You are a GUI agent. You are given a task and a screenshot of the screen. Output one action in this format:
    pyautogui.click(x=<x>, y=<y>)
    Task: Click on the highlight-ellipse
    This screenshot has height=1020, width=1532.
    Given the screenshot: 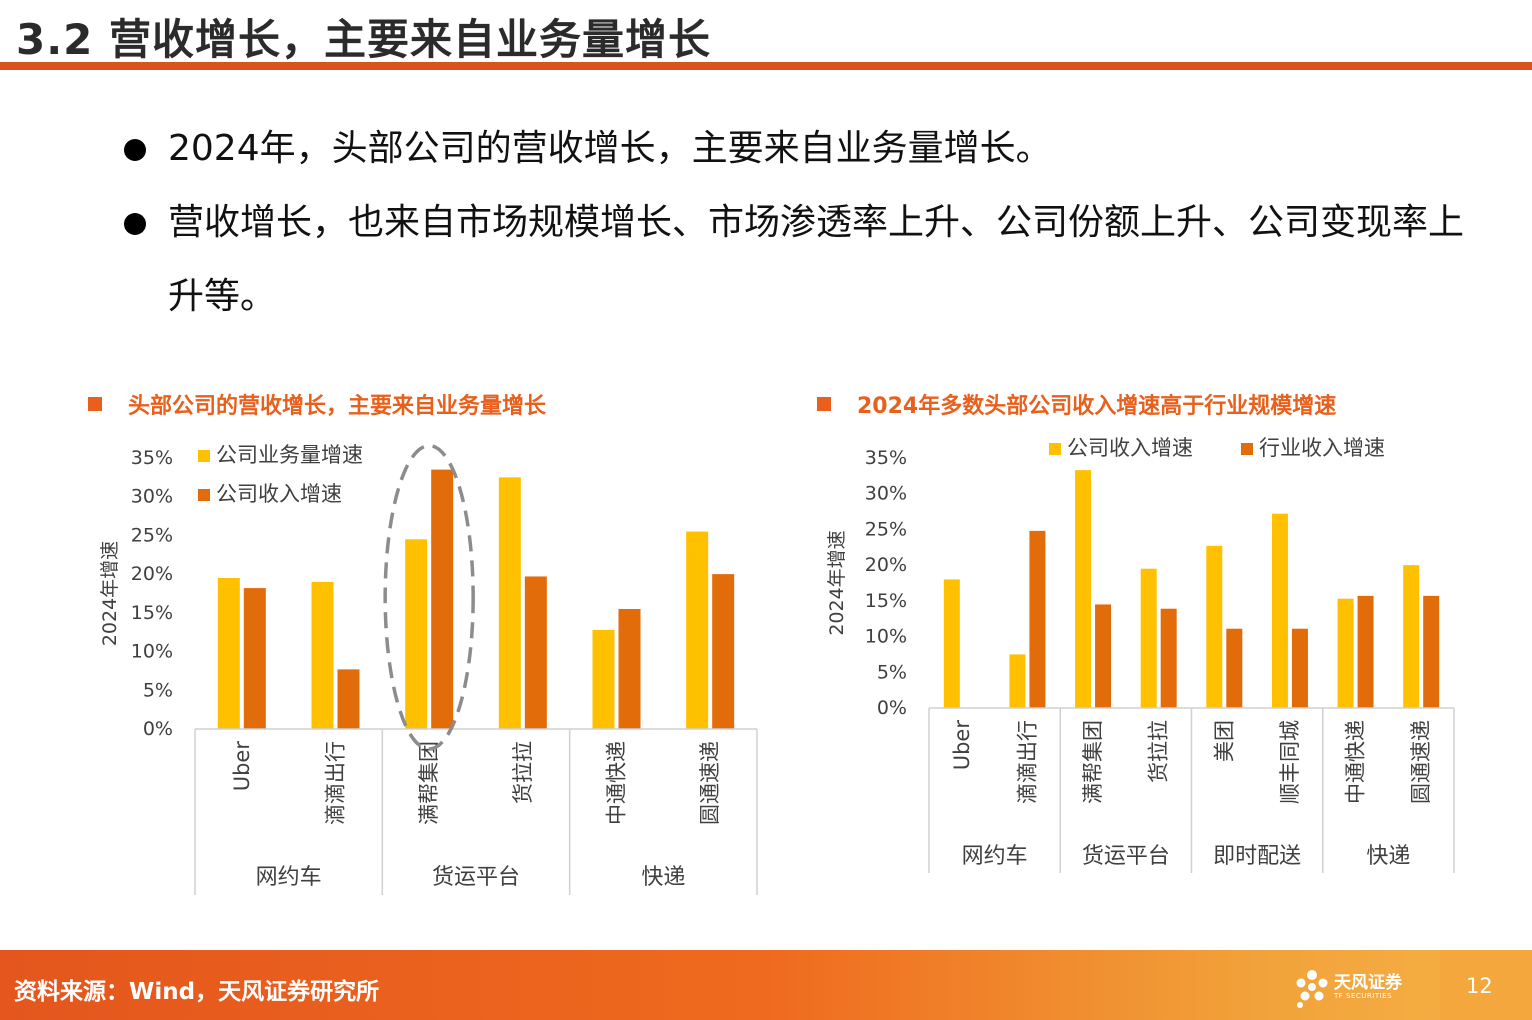 What is the action you would take?
    pyautogui.click(x=429, y=597)
    